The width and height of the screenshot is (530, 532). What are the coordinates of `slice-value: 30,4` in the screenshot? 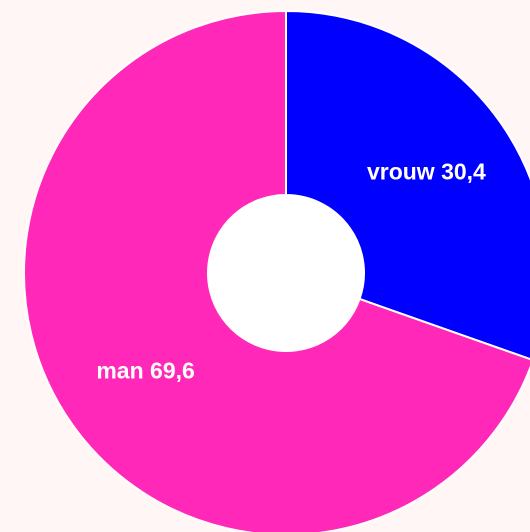 It's located at (463, 172).